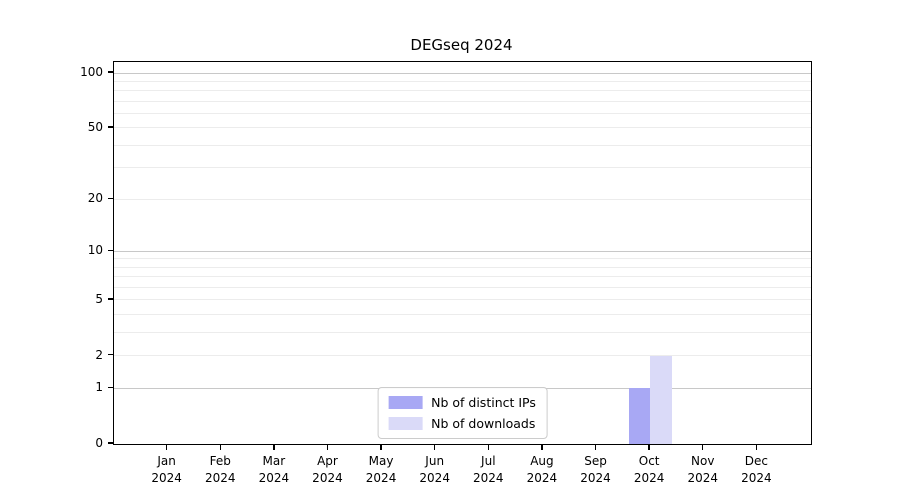 The height and width of the screenshot is (500, 900). I want to click on x-tick-label-oct: Oct 2024, so click(649, 470).